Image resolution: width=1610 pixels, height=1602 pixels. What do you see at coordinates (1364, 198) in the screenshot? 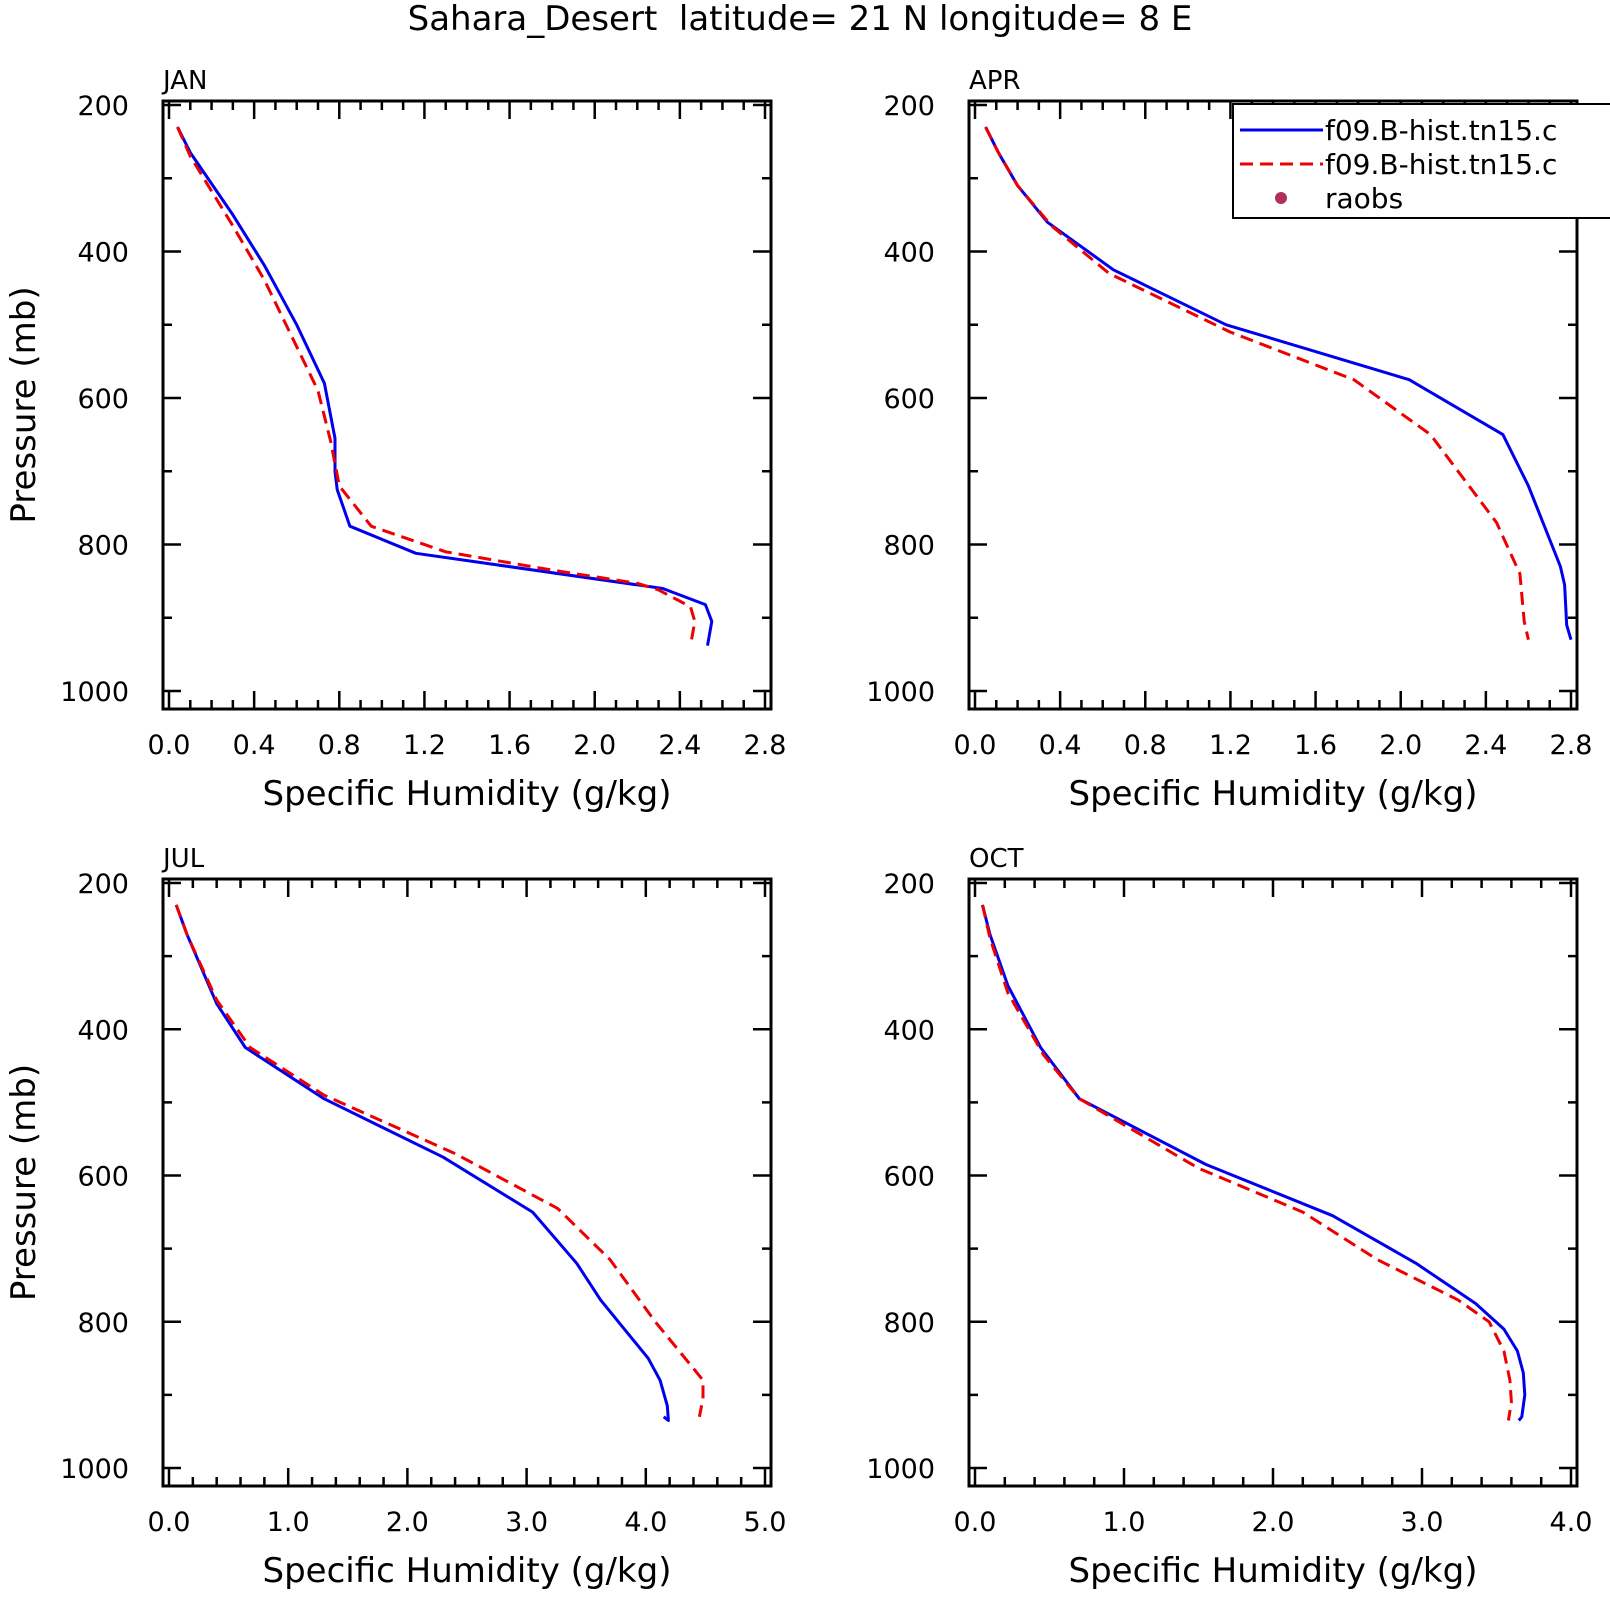
I see `legend-label: raobs` at bounding box center [1364, 198].